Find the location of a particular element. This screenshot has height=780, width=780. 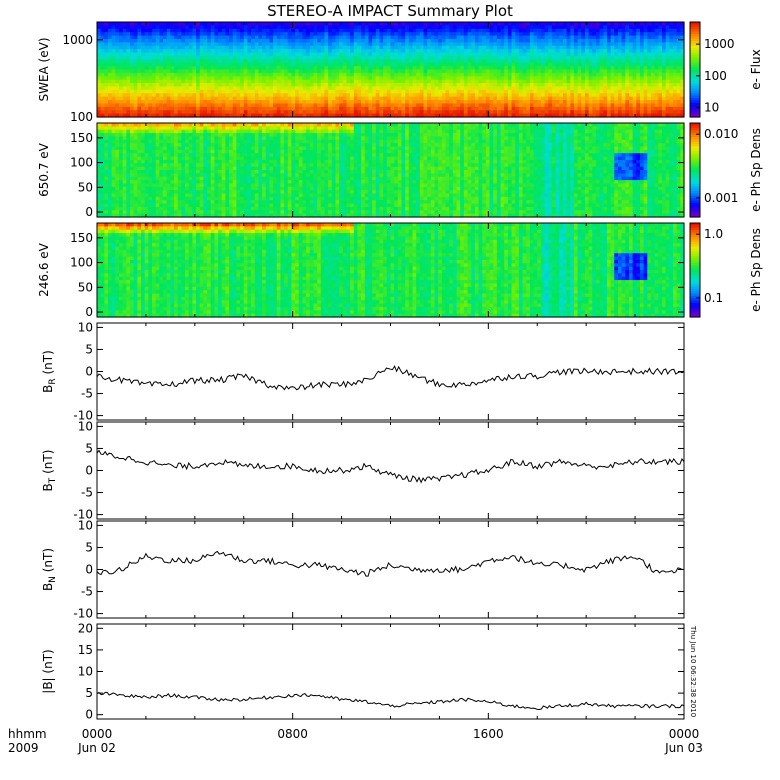

spectrogram-panel-1: 100 1000 SWEA (eV) is located at coordinates (361, 72).